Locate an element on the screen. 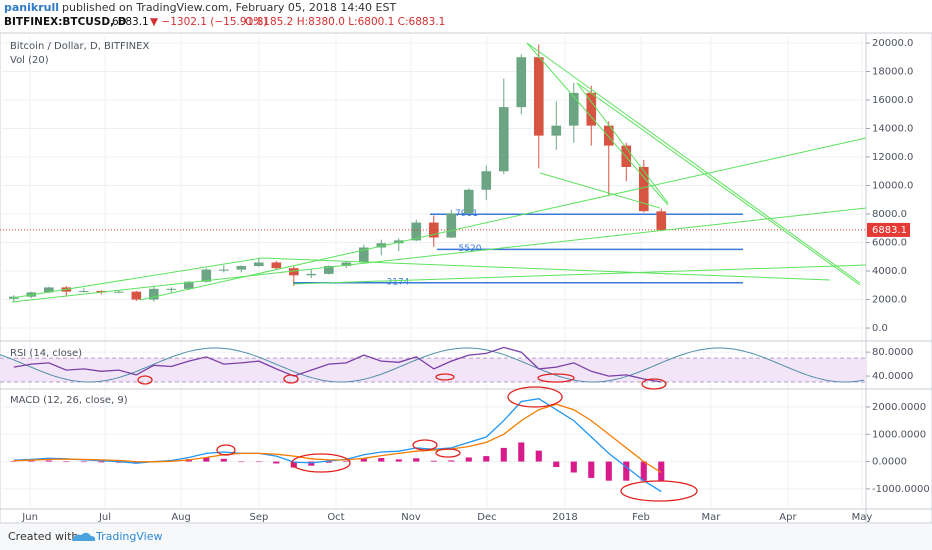  y-tick-label: 10000.0 is located at coordinates (892, 186).